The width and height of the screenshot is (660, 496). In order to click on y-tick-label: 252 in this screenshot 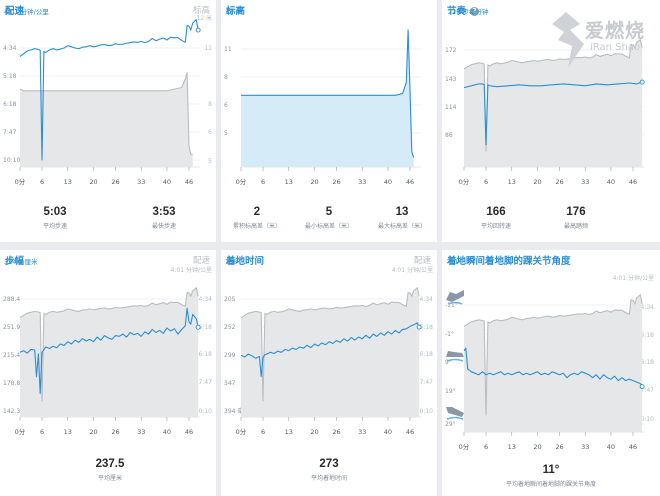, I will do `click(230, 327)`.